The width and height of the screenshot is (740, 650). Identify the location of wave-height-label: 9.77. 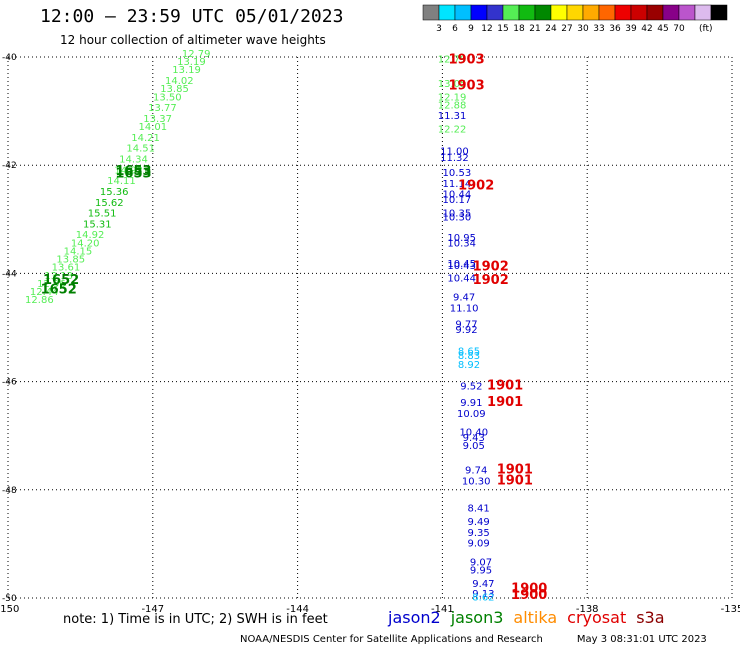
(466, 325).